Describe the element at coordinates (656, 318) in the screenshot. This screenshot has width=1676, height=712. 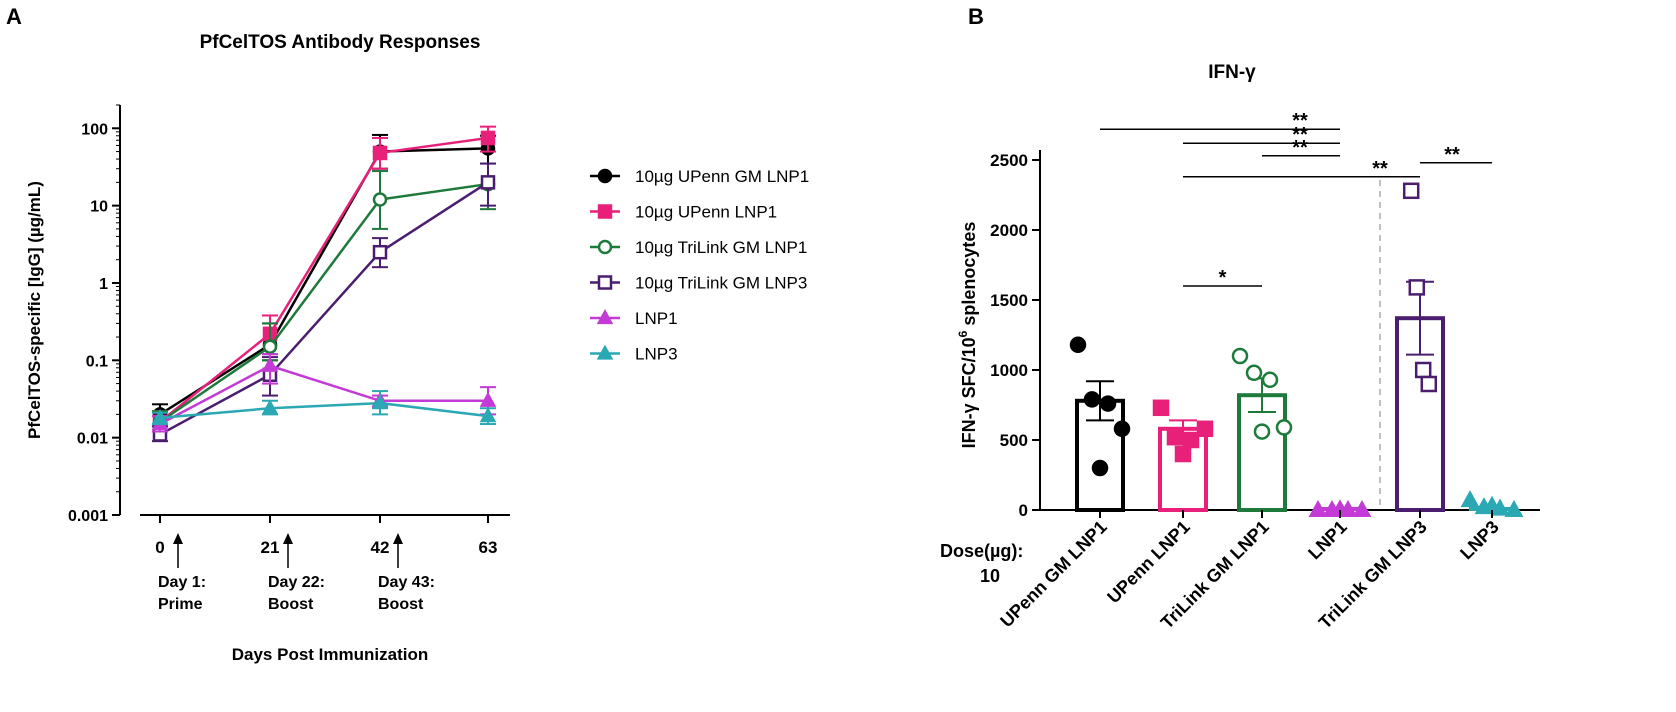
I see `chart-a-legend-label: LNP1` at that location.